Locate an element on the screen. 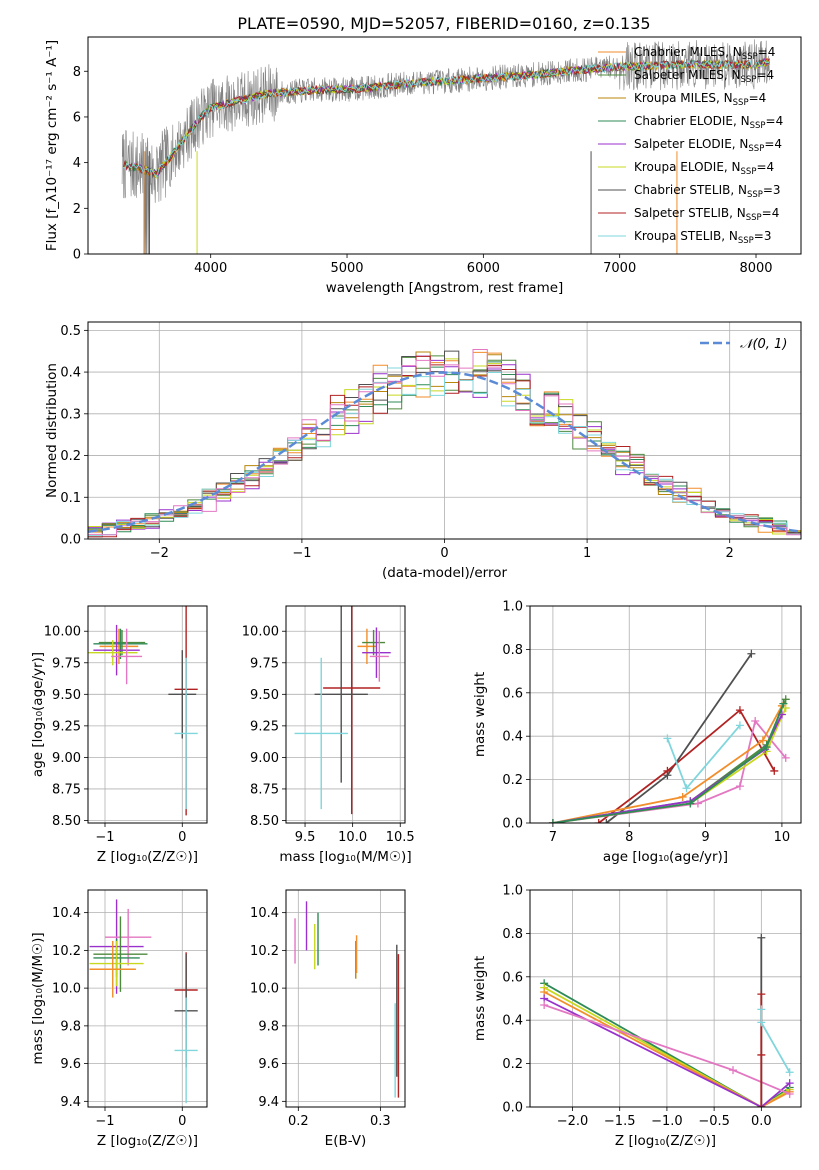 The width and height of the screenshot is (819, 1170). legend: 𝒩(0, 1) is located at coordinates (743, 344).